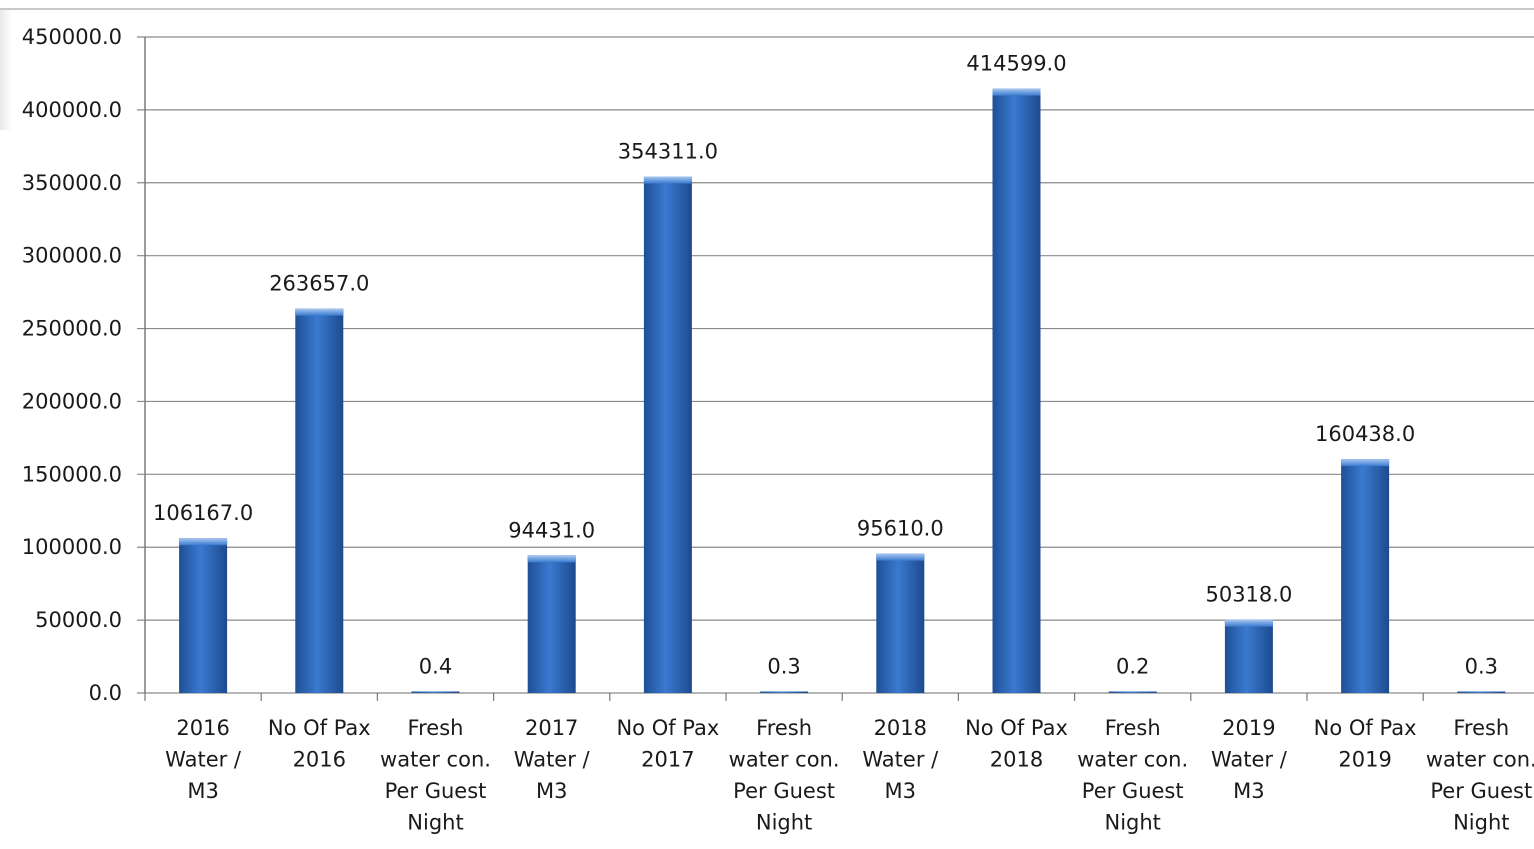  I want to click on category-label: 2017 Water / M3, so click(552, 759).